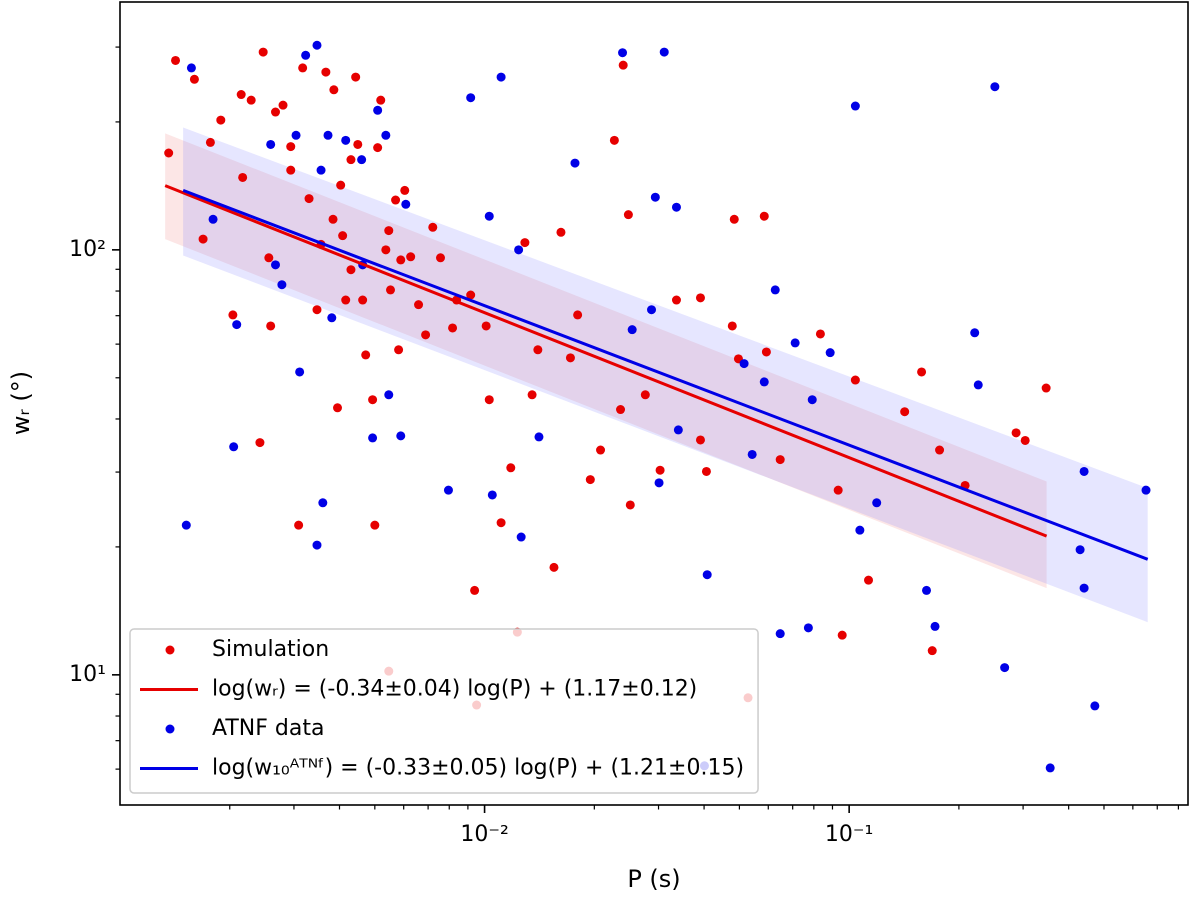 This screenshot has width=1200, height=900. Describe the element at coordinates (444, 711) in the screenshot. I see `legend-box` at that location.